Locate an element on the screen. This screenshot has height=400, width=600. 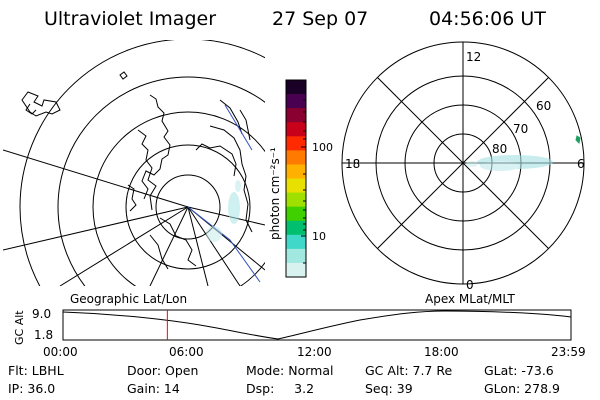
x-tick-1800: 18:00 is located at coordinates (441, 352).